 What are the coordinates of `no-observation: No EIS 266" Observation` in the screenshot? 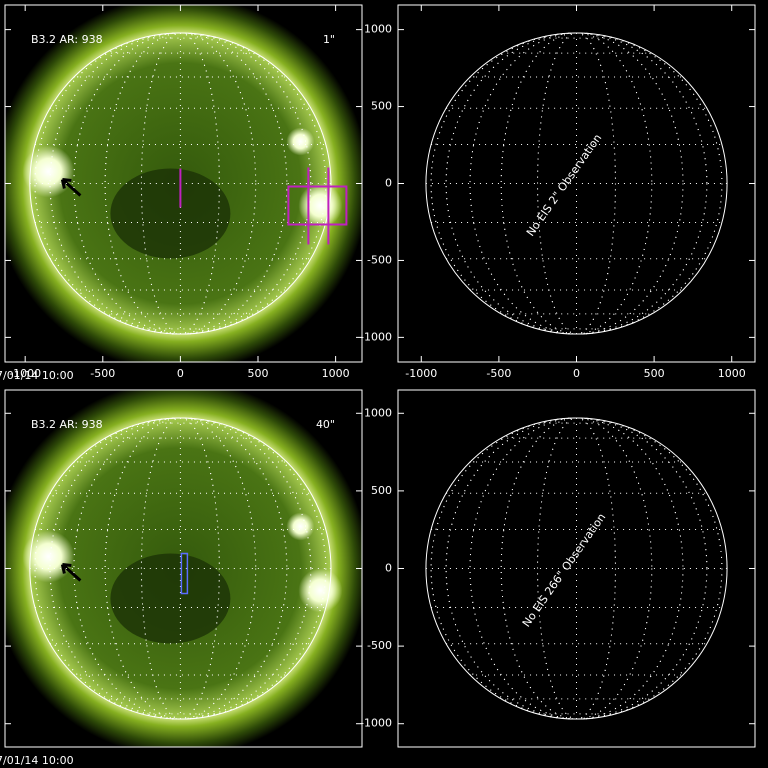 It's located at (564, 570).